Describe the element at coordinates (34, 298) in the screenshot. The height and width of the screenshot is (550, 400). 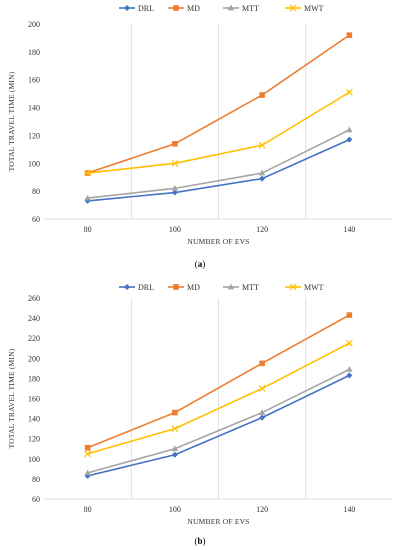
I see `y-tick-label: 260` at that location.